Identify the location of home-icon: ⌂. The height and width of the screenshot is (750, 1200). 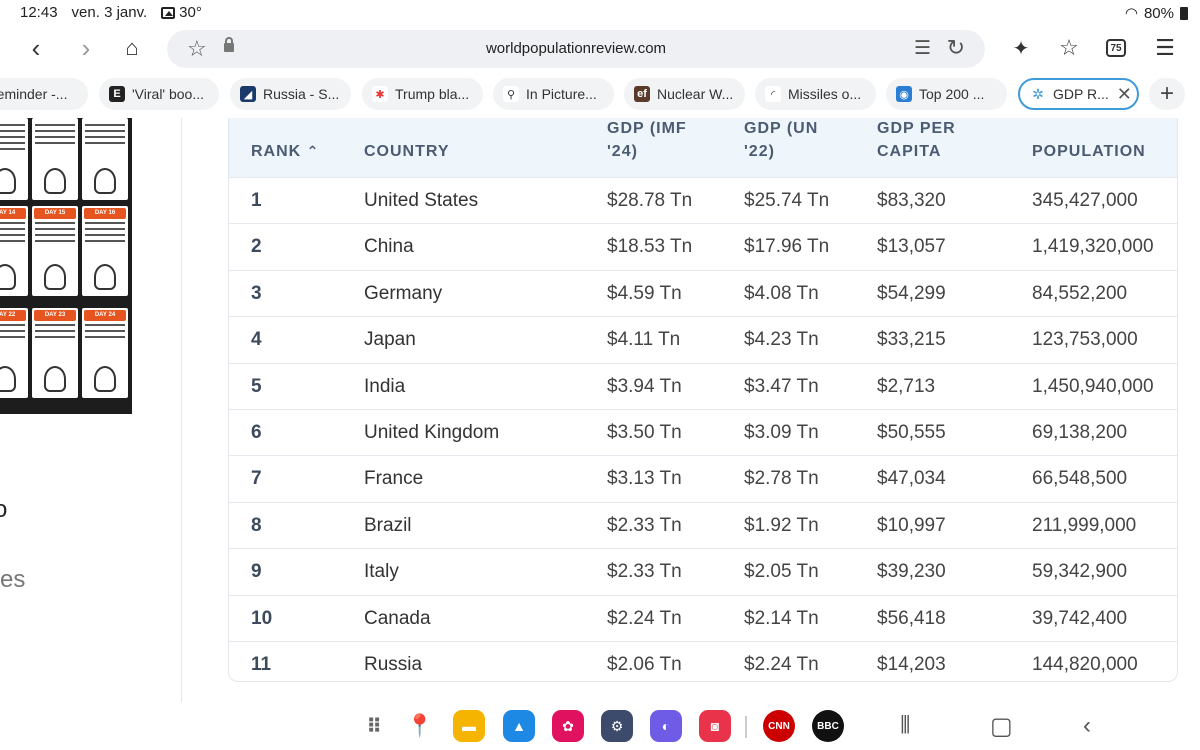
(132, 47).